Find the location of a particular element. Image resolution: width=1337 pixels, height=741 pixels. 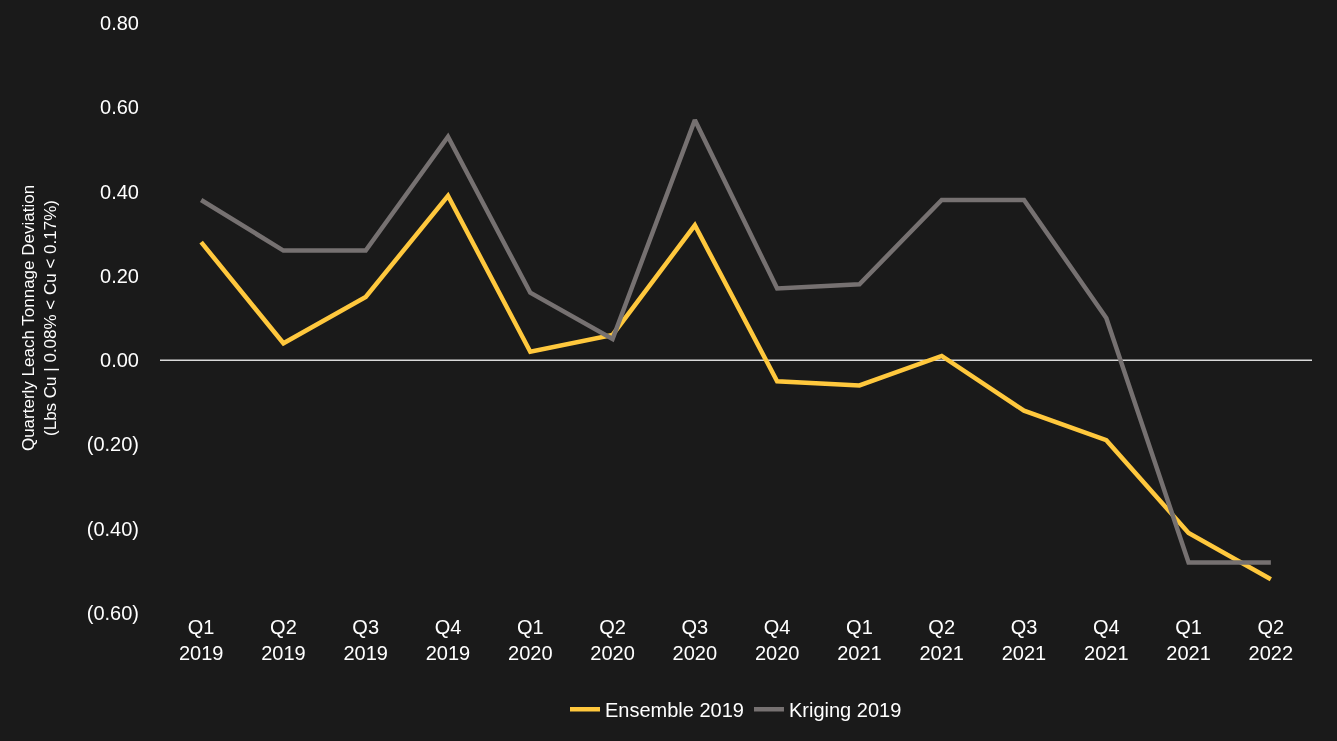

y-tick-label: 0.20 is located at coordinates (119, 275).